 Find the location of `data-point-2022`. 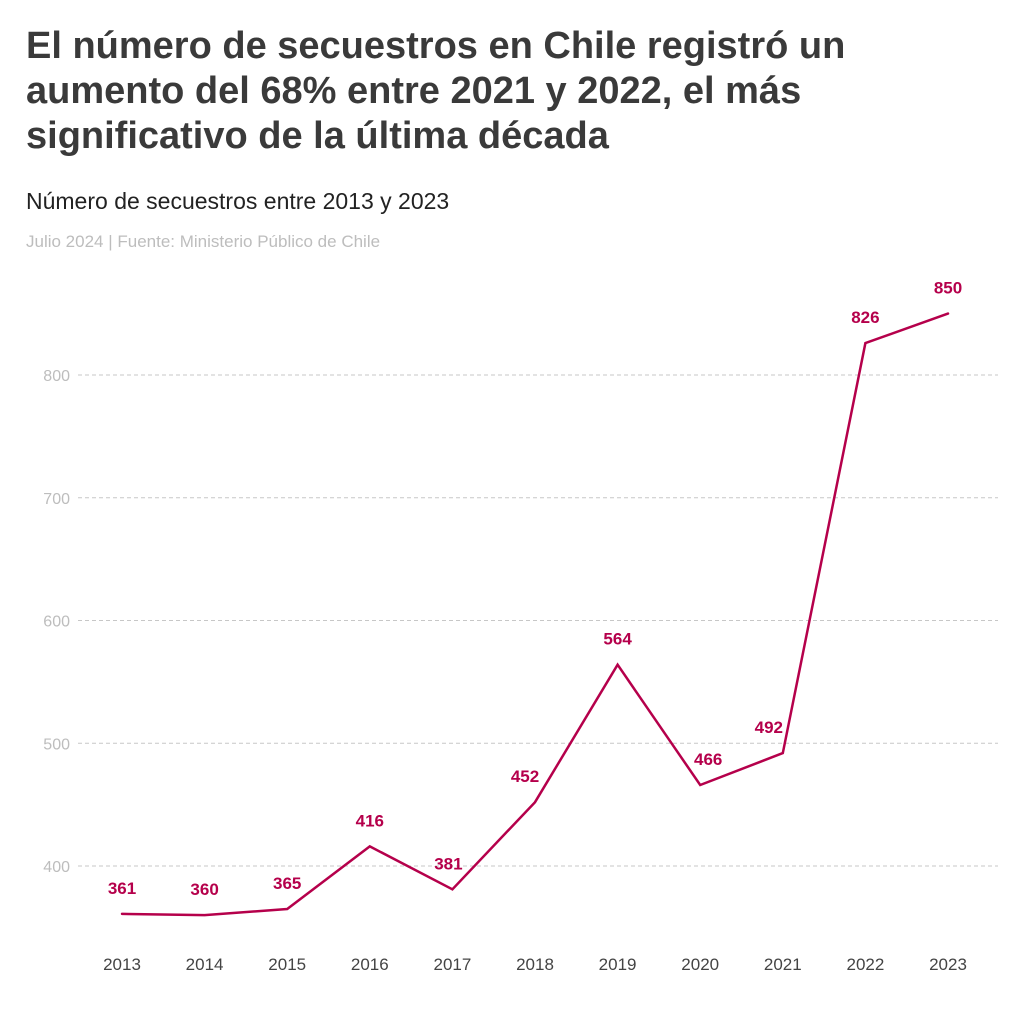

data-point-2022 is located at coordinates (865, 343).